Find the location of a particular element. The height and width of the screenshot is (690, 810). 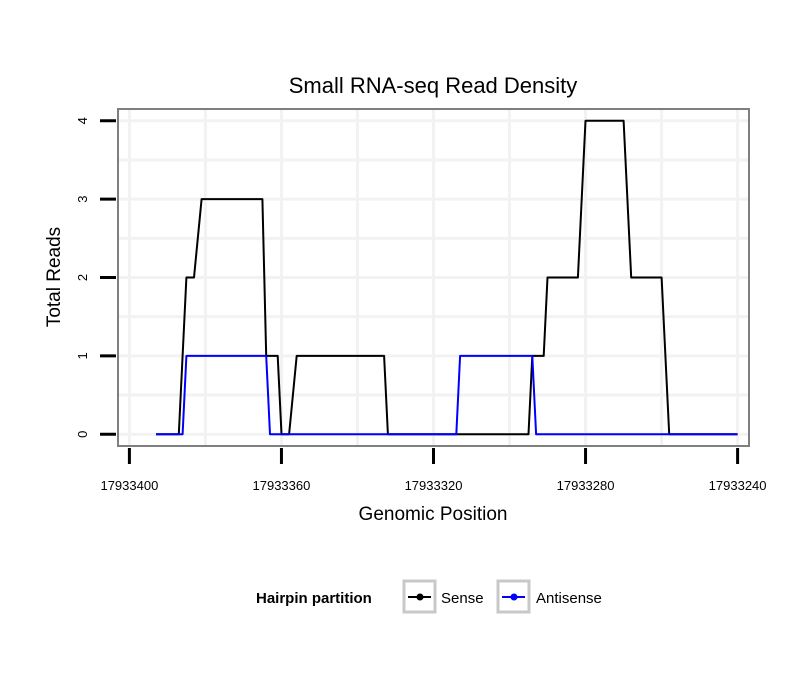

y-tick-label: 0 is located at coordinates (82, 434).